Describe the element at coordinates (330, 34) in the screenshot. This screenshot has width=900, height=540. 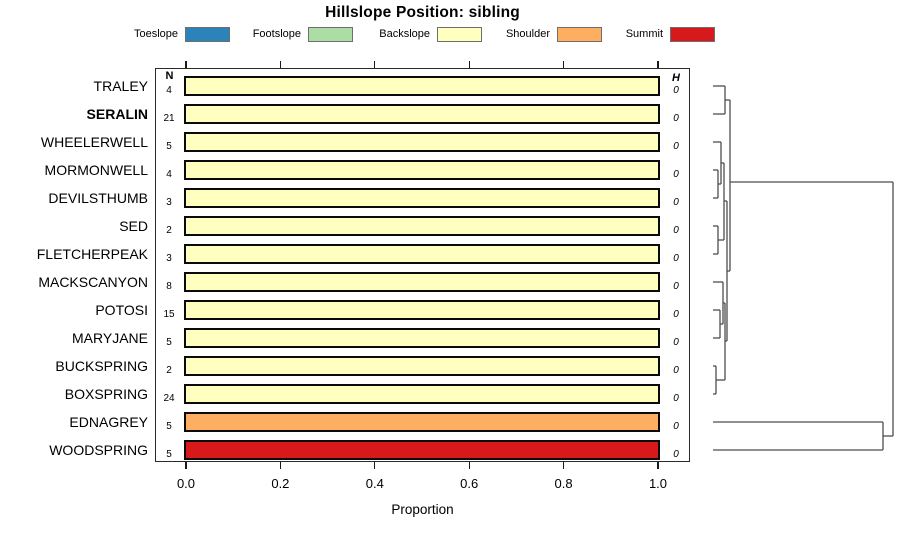
I see `legend-swatch-footslope` at that location.